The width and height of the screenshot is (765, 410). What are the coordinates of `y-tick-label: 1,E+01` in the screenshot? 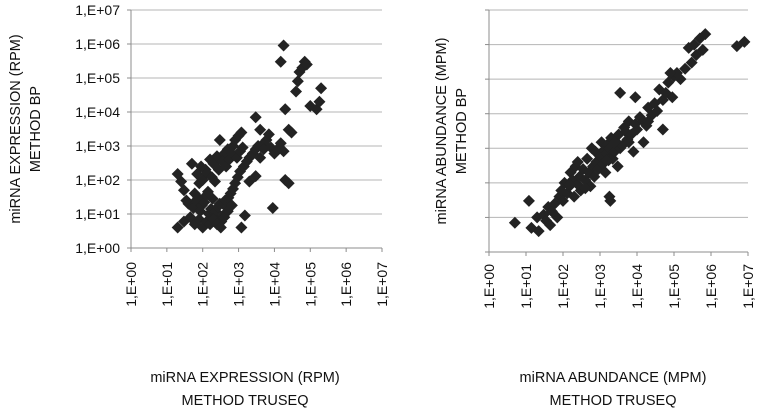 It's located at (97, 214).